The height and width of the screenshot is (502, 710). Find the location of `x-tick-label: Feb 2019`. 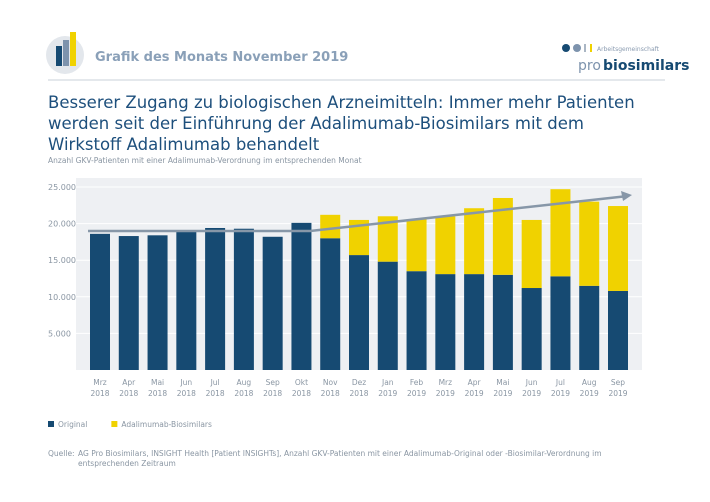

x-tick-label: Feb 2019 is located at coordinates (417, 388).